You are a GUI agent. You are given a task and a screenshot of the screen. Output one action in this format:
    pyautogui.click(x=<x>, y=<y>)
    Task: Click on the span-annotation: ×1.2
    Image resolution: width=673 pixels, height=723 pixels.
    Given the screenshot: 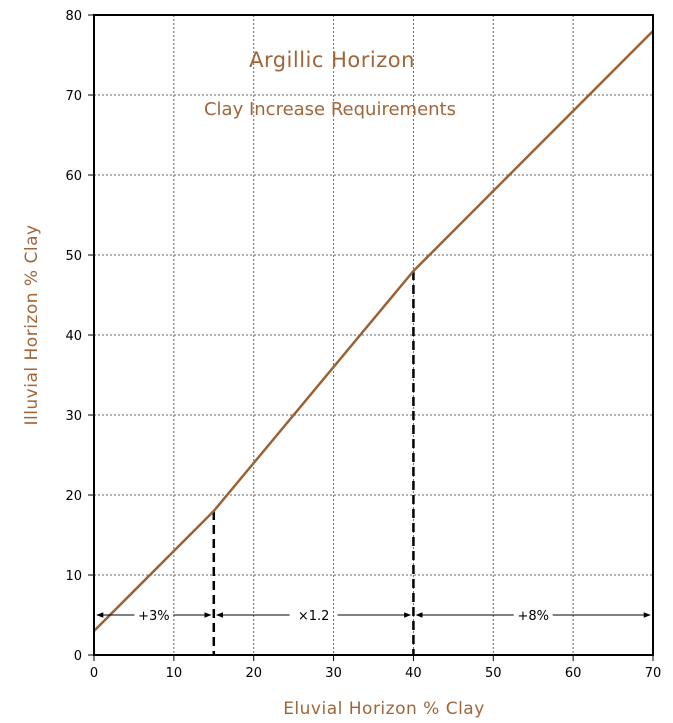 What is the action you would take?
    pyautogui.click(x=314, y=616)
    